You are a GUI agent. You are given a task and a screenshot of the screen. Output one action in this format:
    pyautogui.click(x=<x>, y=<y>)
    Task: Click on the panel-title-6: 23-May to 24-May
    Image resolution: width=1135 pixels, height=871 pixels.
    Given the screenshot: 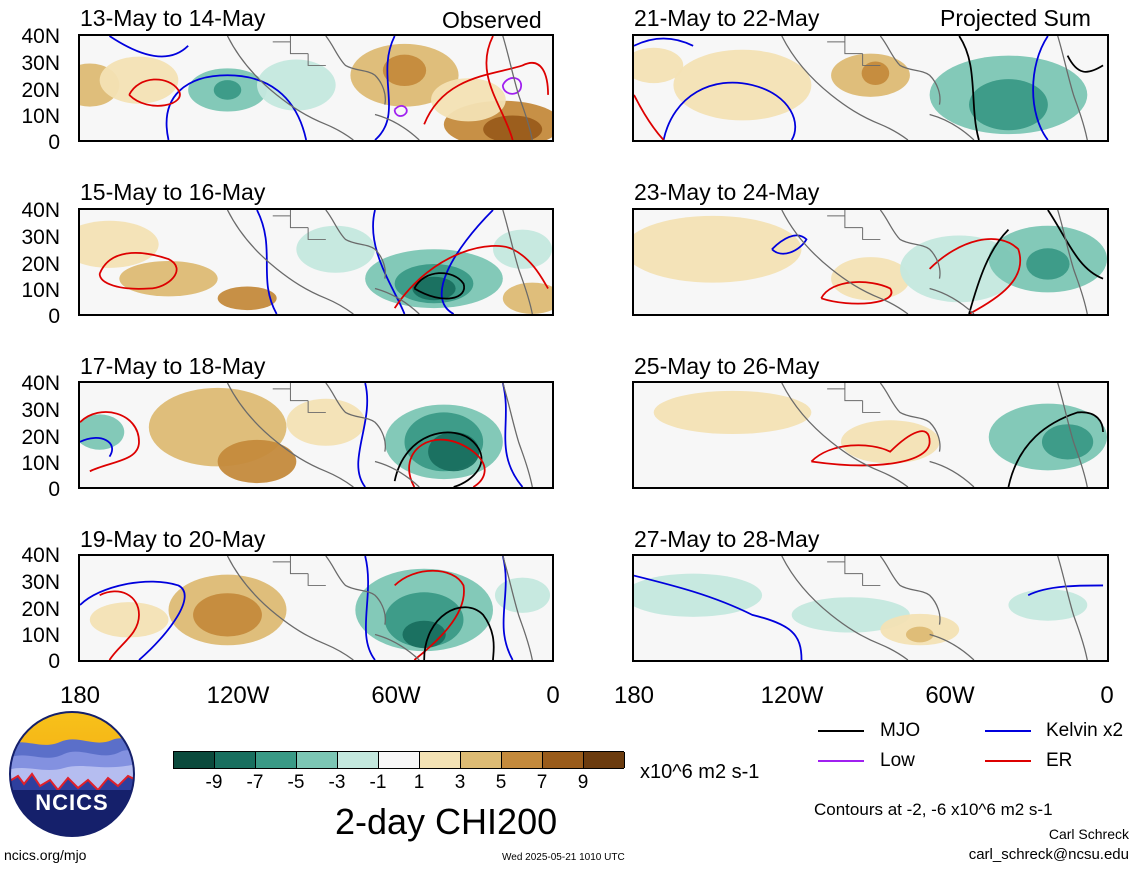 What is the action you would take?
    pyautogui.click(x=727, y=192)
    